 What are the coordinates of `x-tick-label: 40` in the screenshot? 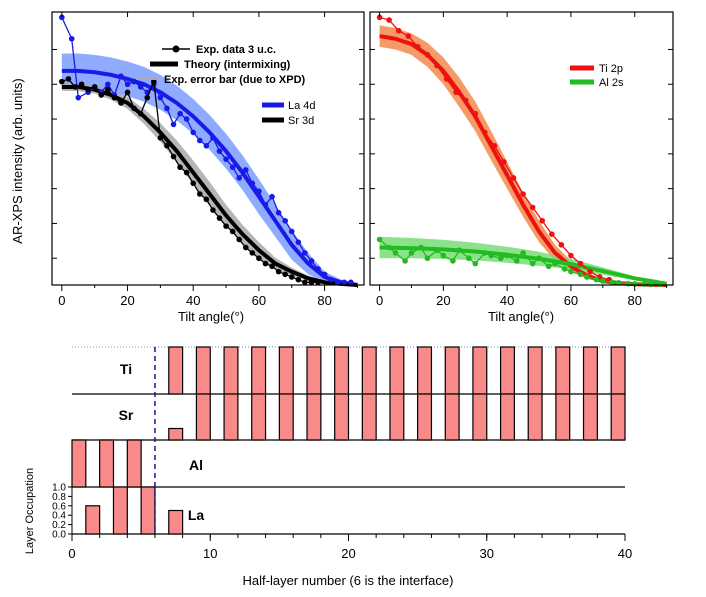 It's located at (193, 300).